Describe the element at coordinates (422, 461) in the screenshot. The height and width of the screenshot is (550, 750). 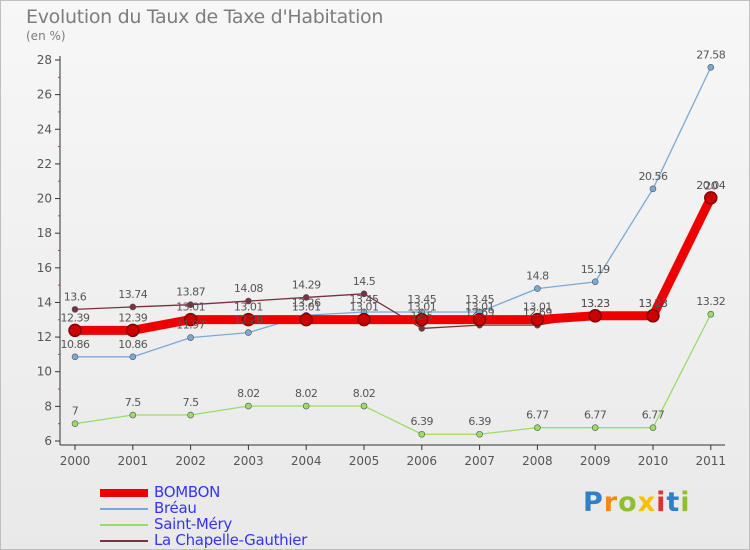
I see `x-tick-label: 2006` at that location.